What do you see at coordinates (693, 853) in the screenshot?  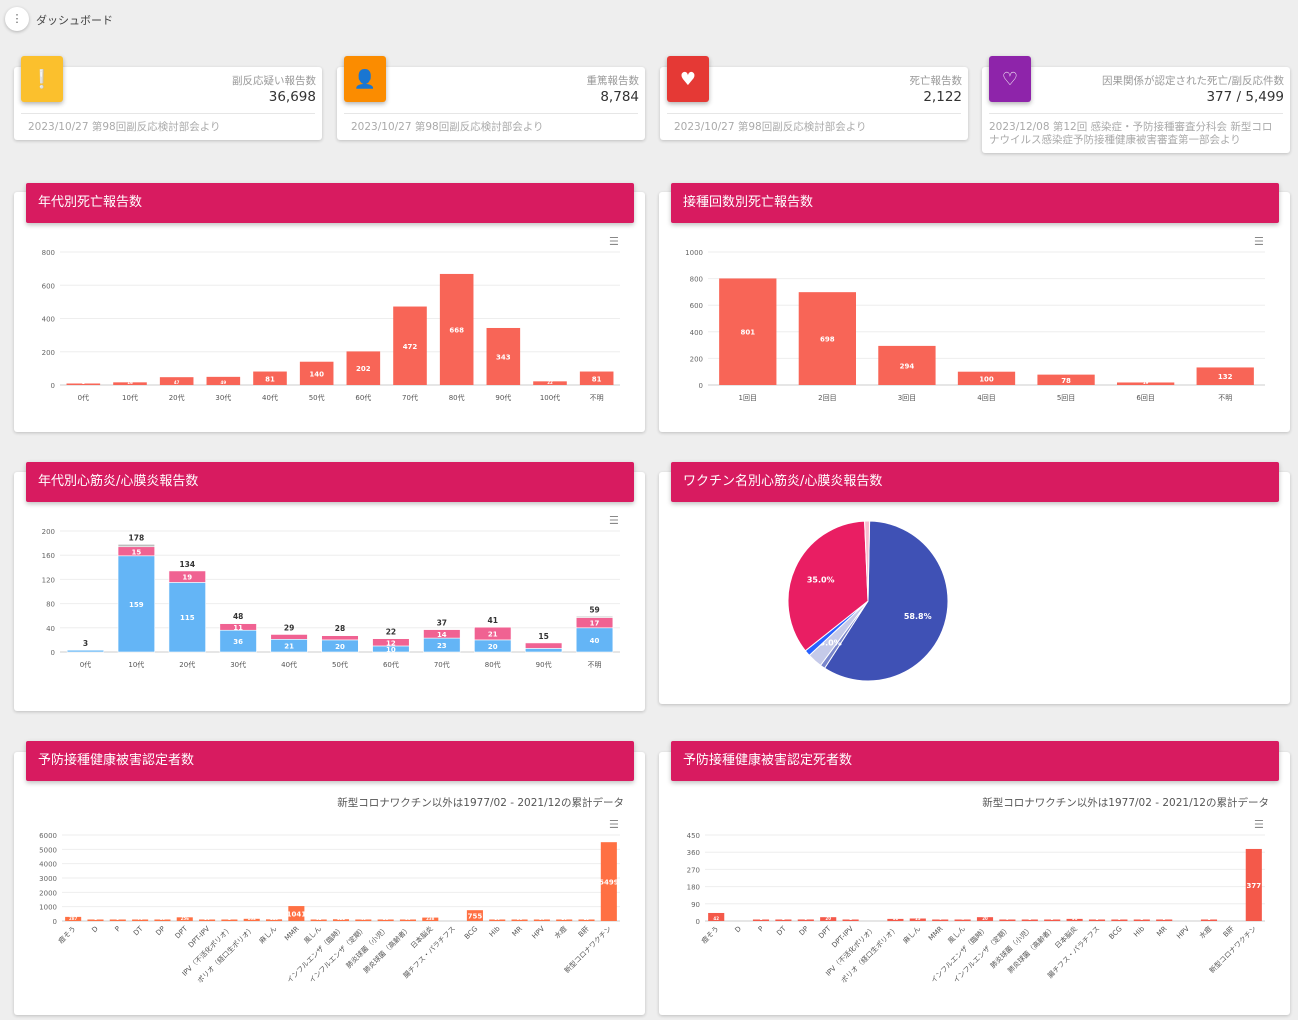 I see `y-tick-label: 360` at bounding box center [693, 853].